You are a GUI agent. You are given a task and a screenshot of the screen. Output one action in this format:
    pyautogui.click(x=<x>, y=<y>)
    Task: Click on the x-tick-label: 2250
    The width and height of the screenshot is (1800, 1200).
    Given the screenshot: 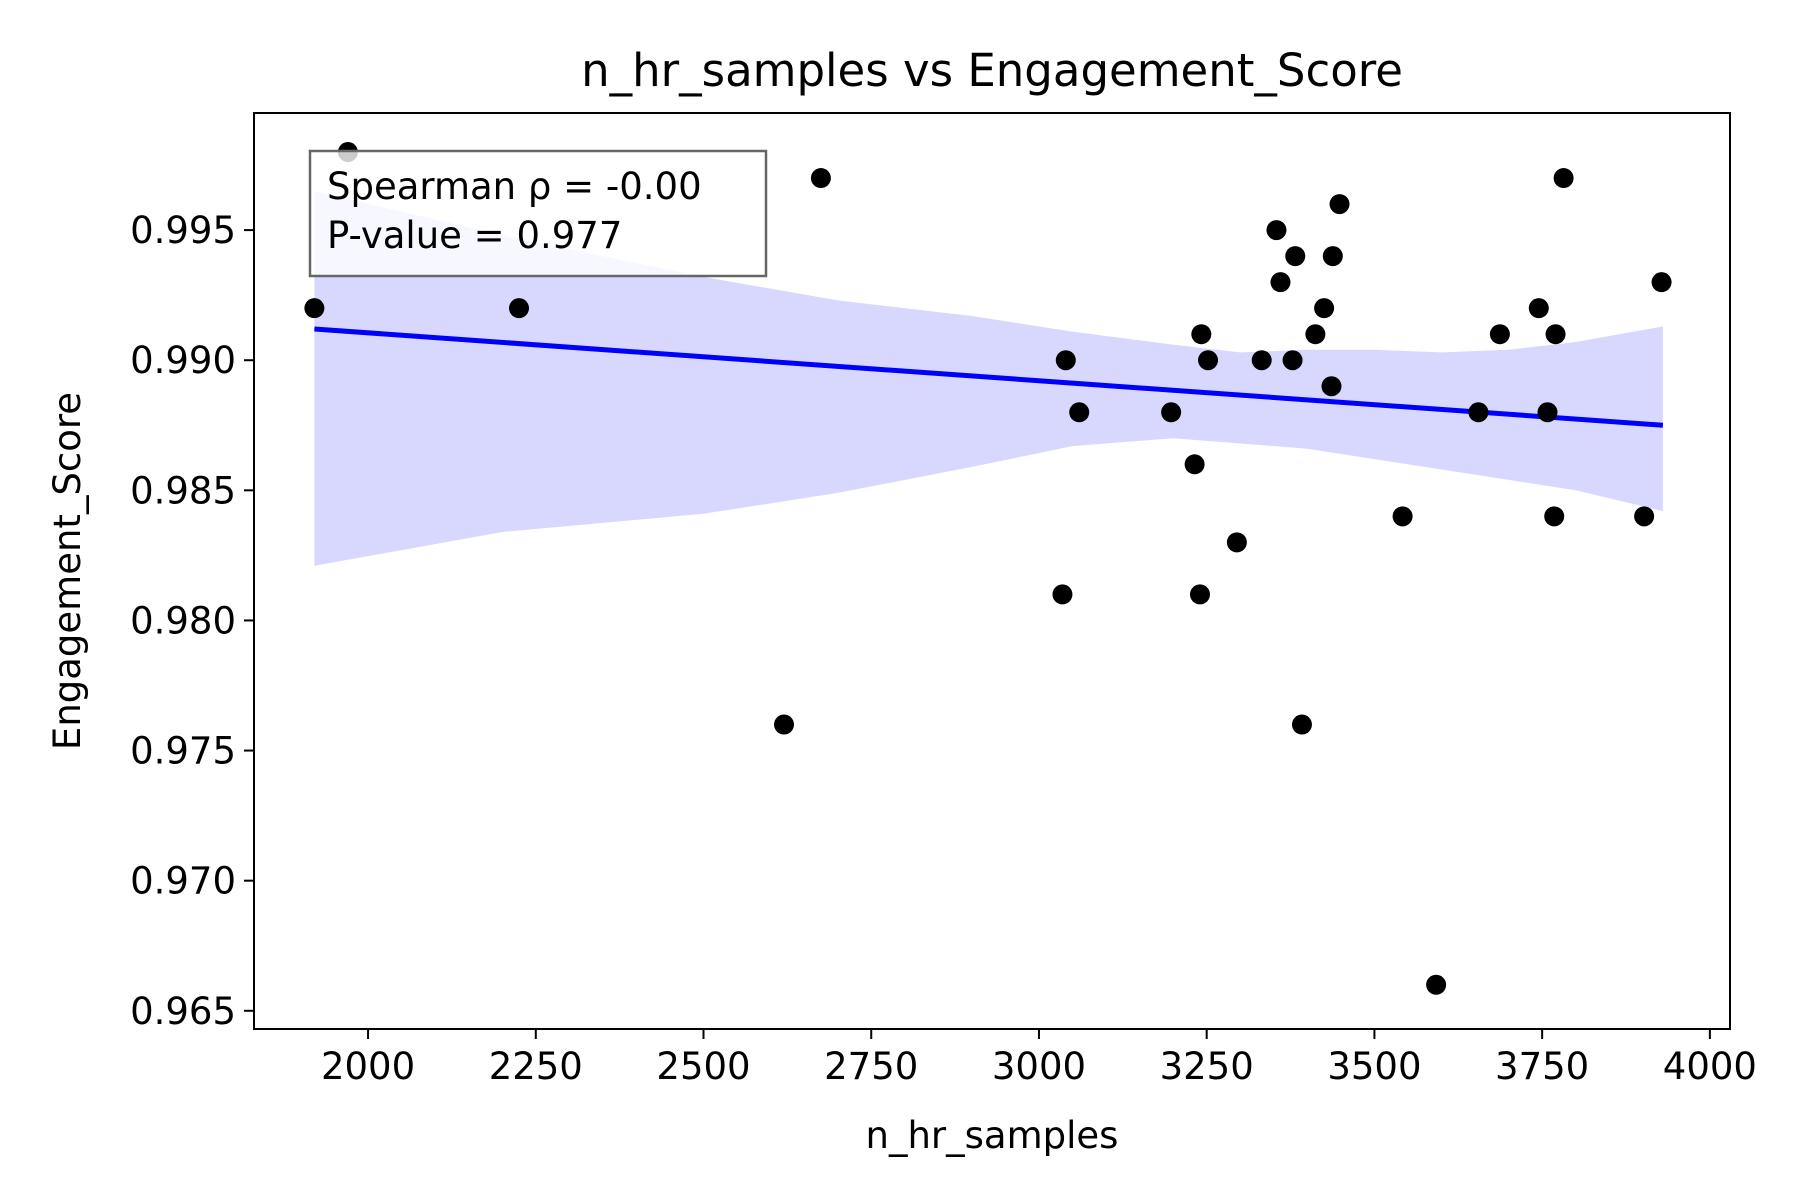 What is the action you would take?
    pyautogui.click(x=536, y=1066)
    